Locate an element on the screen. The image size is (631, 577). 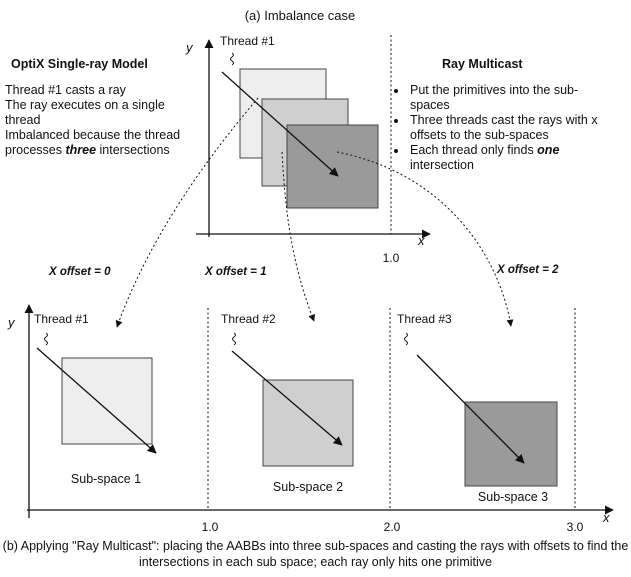
bottom-tick-1: 1.0 is located at coordinates (210, 527).